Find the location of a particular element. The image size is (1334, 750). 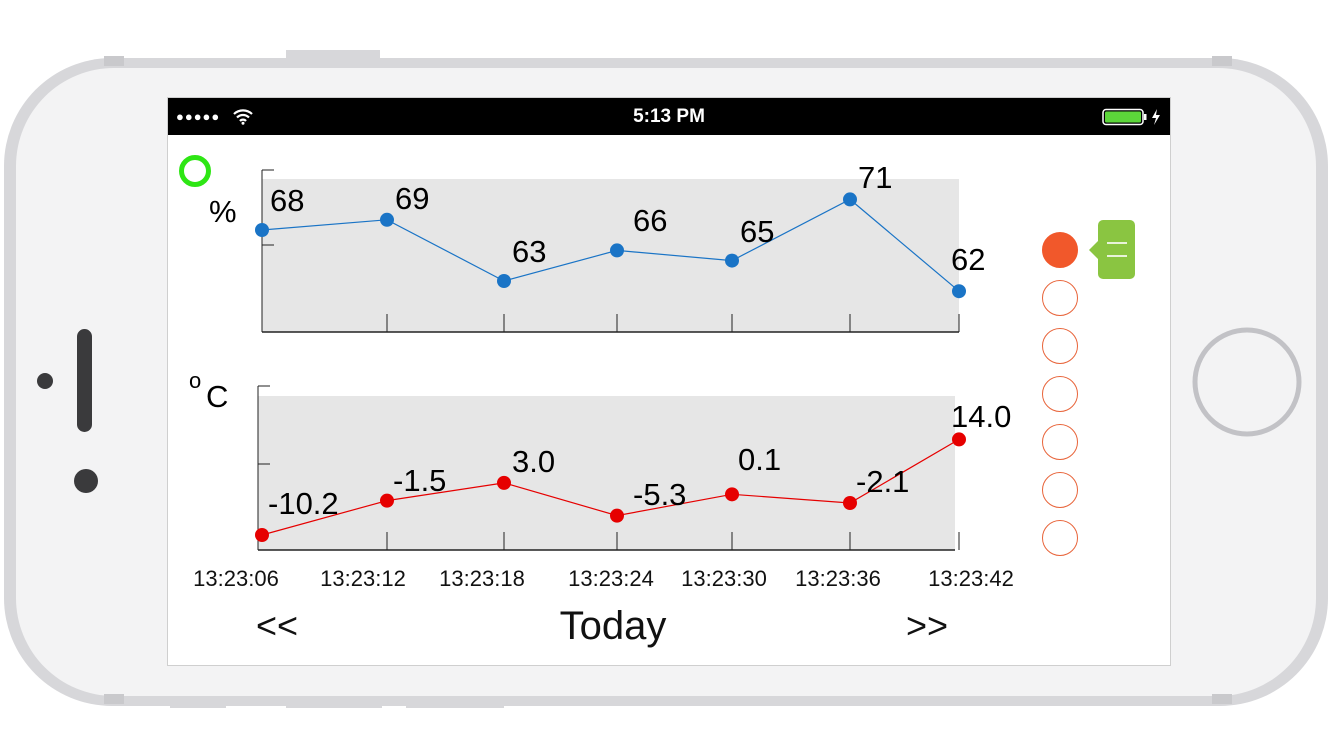

x-tick-label: 13:23:06 is located at coordinates (236, 578).